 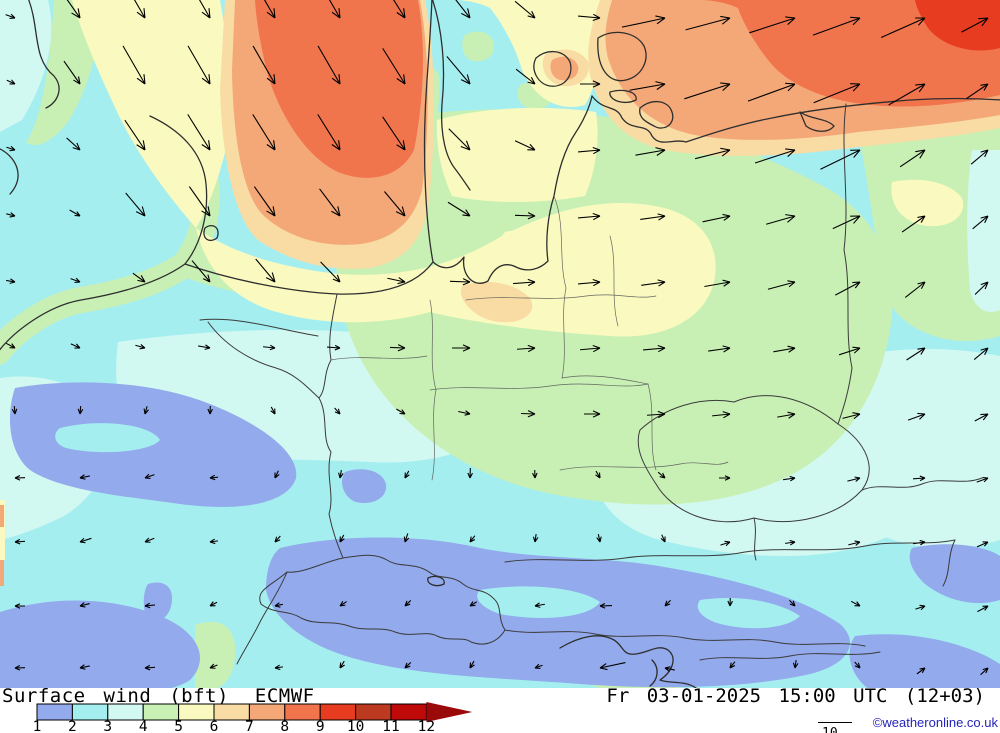 What do you see at coordinates (107, 726) in the screenshot?
I see `svg-text: 3` at bounding box center [107, 726].